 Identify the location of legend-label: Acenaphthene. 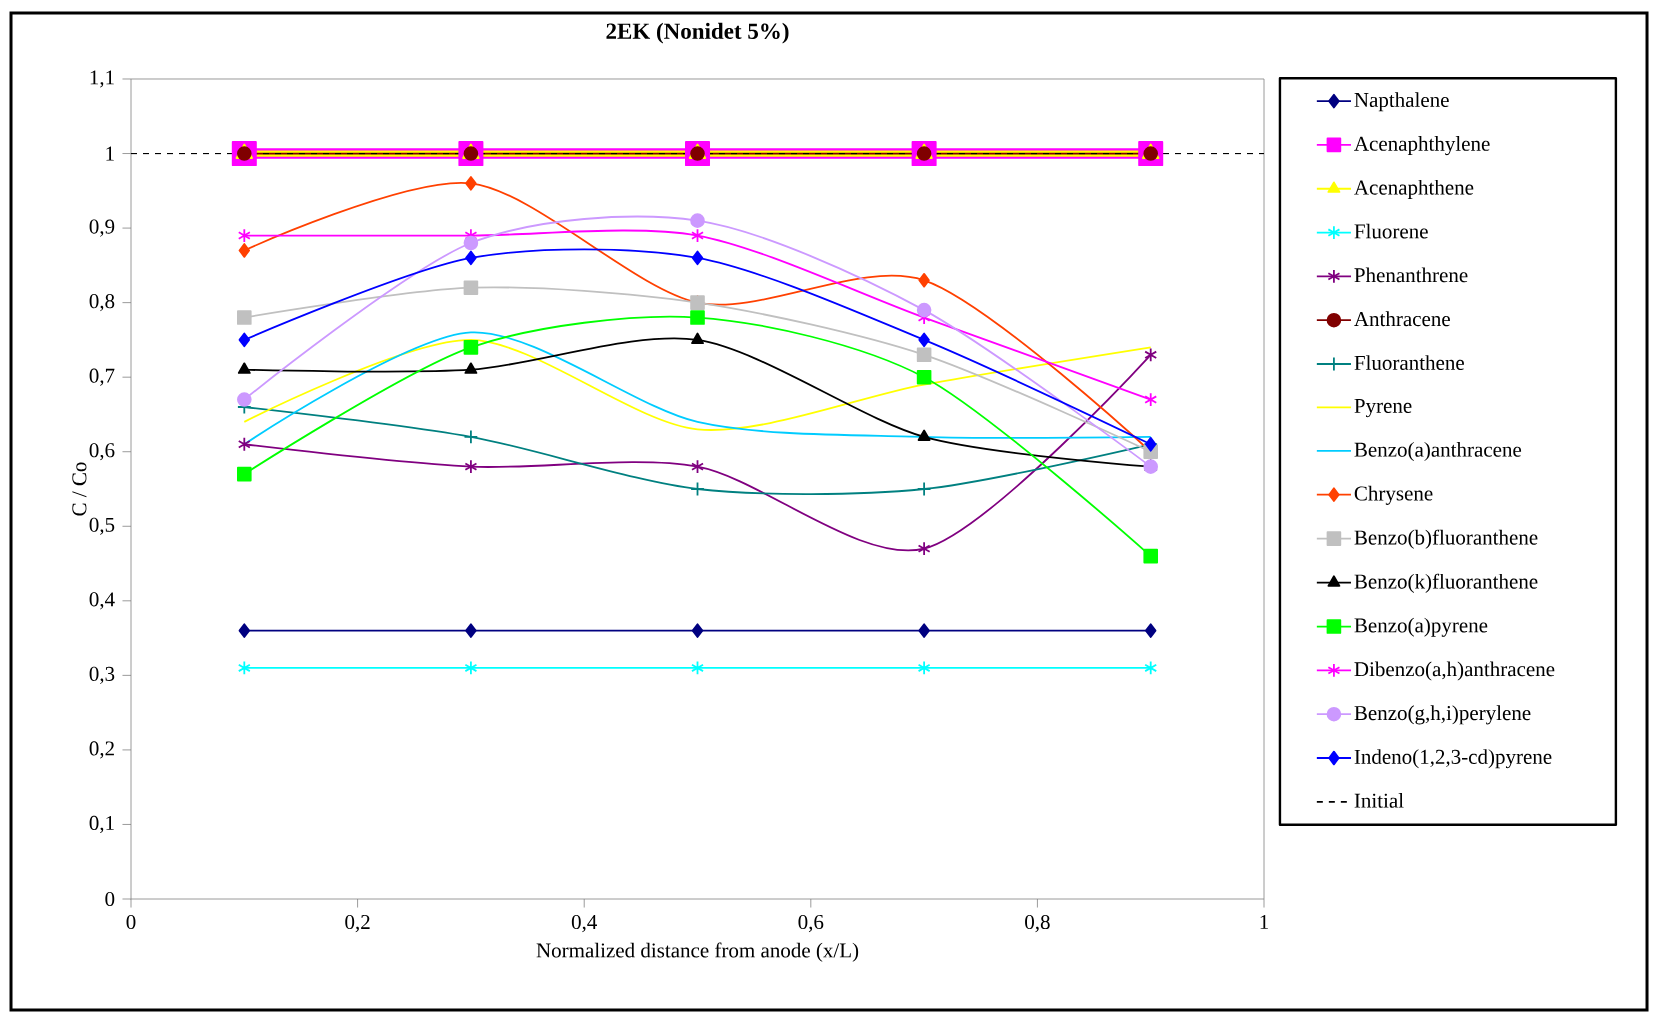
(1414, 189).